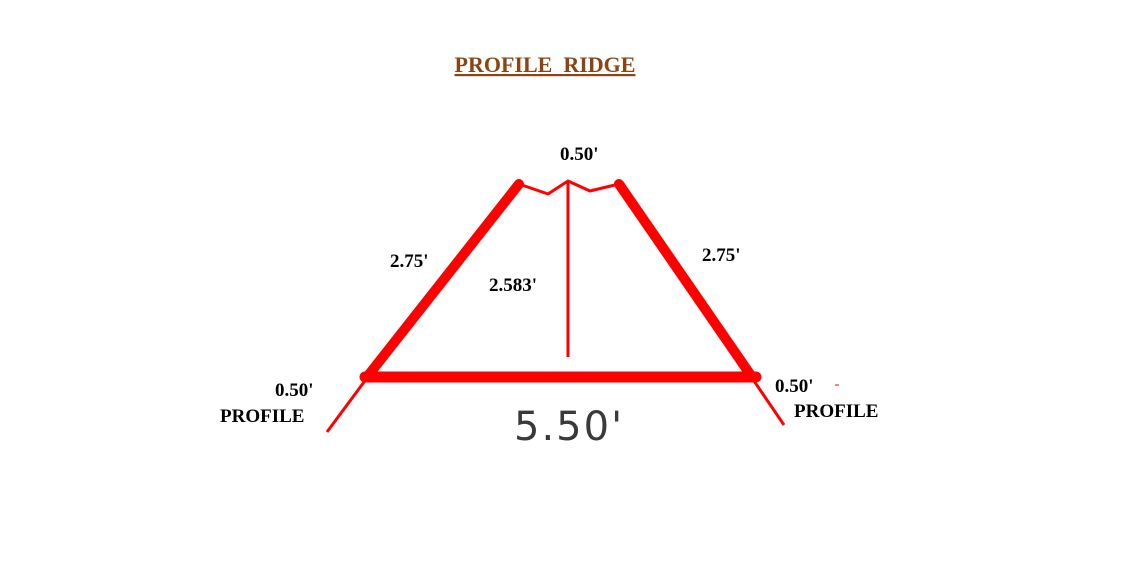  What do you see at coordinates (443, 280) in the screenshot?
I see `left-slope-line` at bounding box center [443, 280].